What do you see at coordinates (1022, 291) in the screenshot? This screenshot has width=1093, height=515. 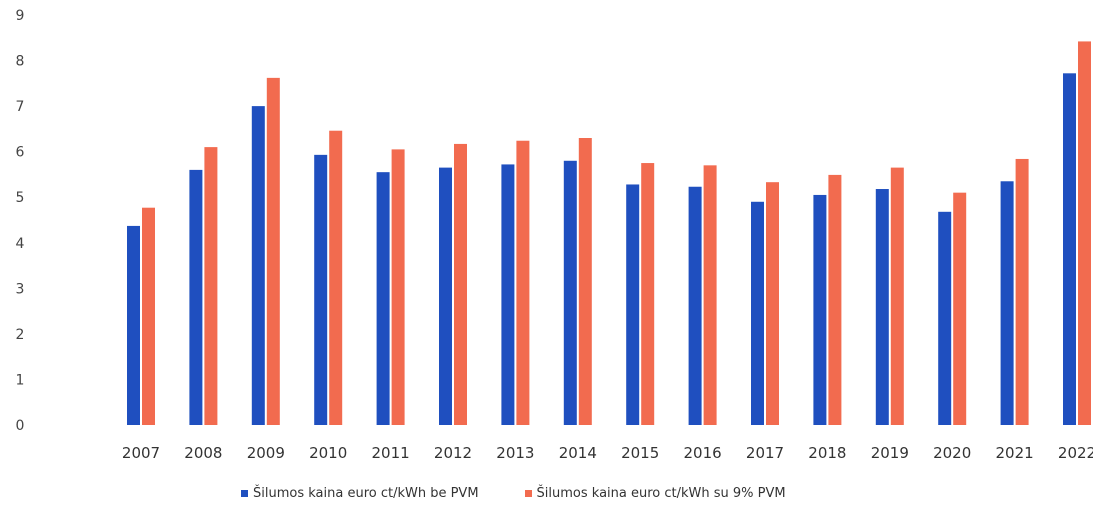 I see `bar-series-2-2021` at bounding box center [1022, 291].